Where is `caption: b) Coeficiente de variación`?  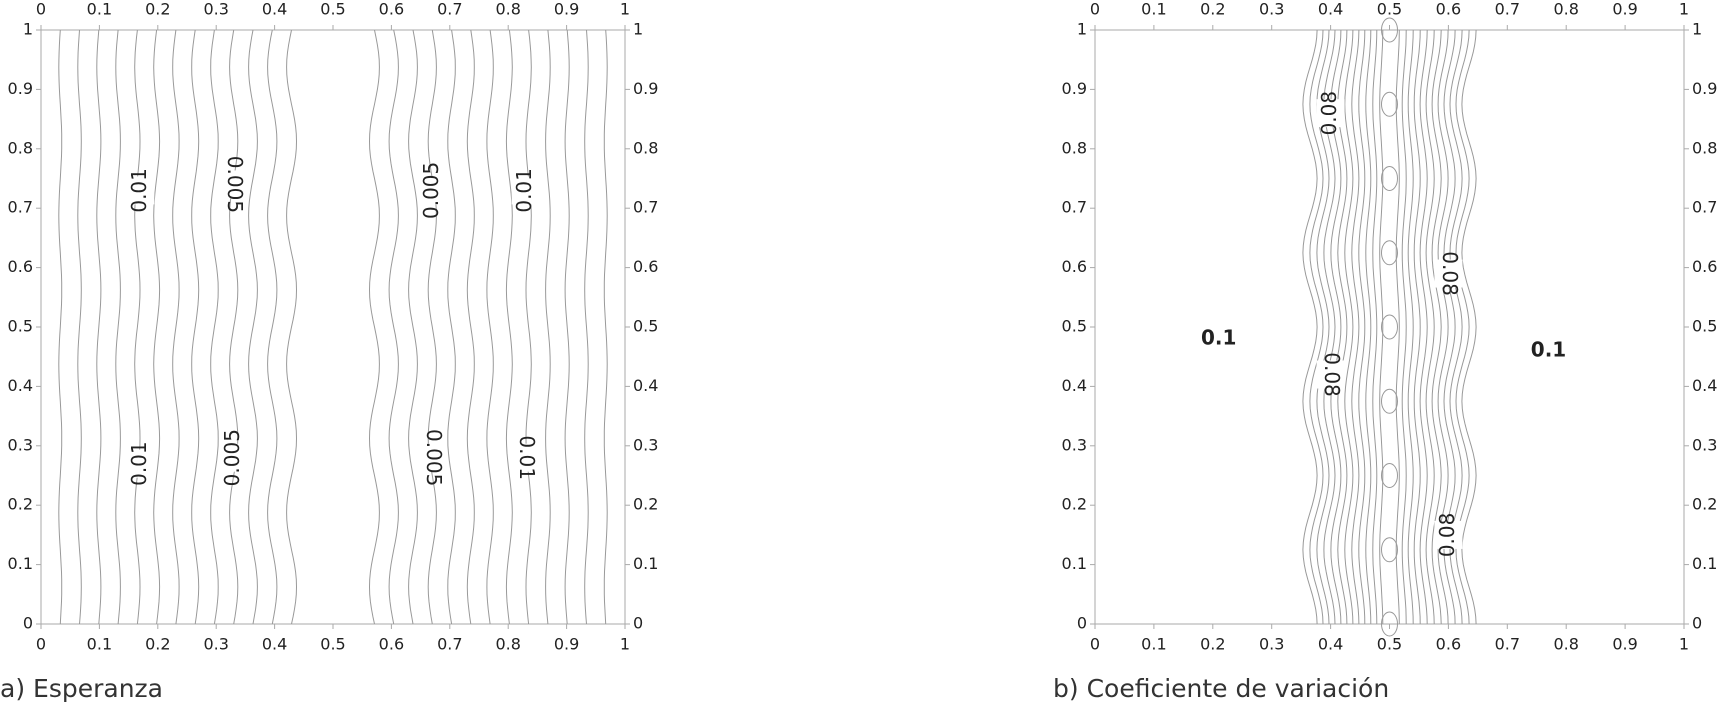 caption: b) Coeficiente de variación is located at coordinates (1221, 688).